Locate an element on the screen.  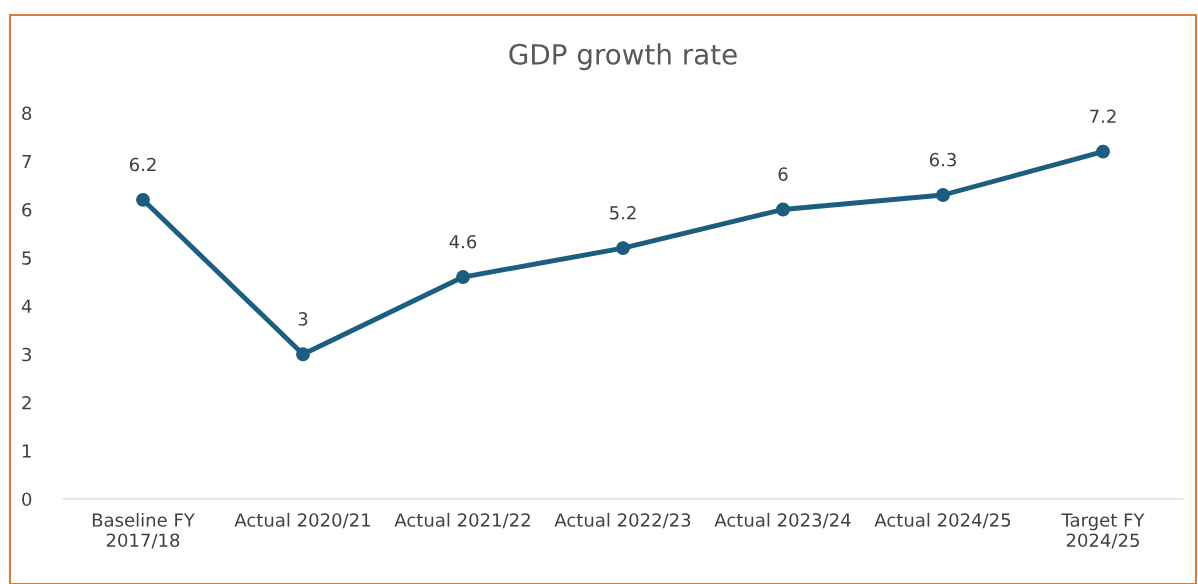
x-tick-label: Actual 2023/24 is located at coordinates (782, 520).